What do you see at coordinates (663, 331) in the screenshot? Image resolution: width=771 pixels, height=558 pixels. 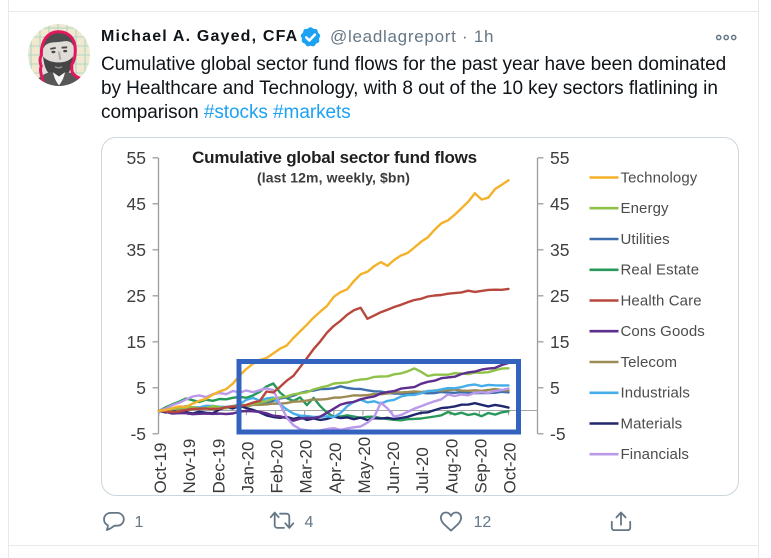 I see `svg-text: Cons Goods` at bounding box center [663, 331].